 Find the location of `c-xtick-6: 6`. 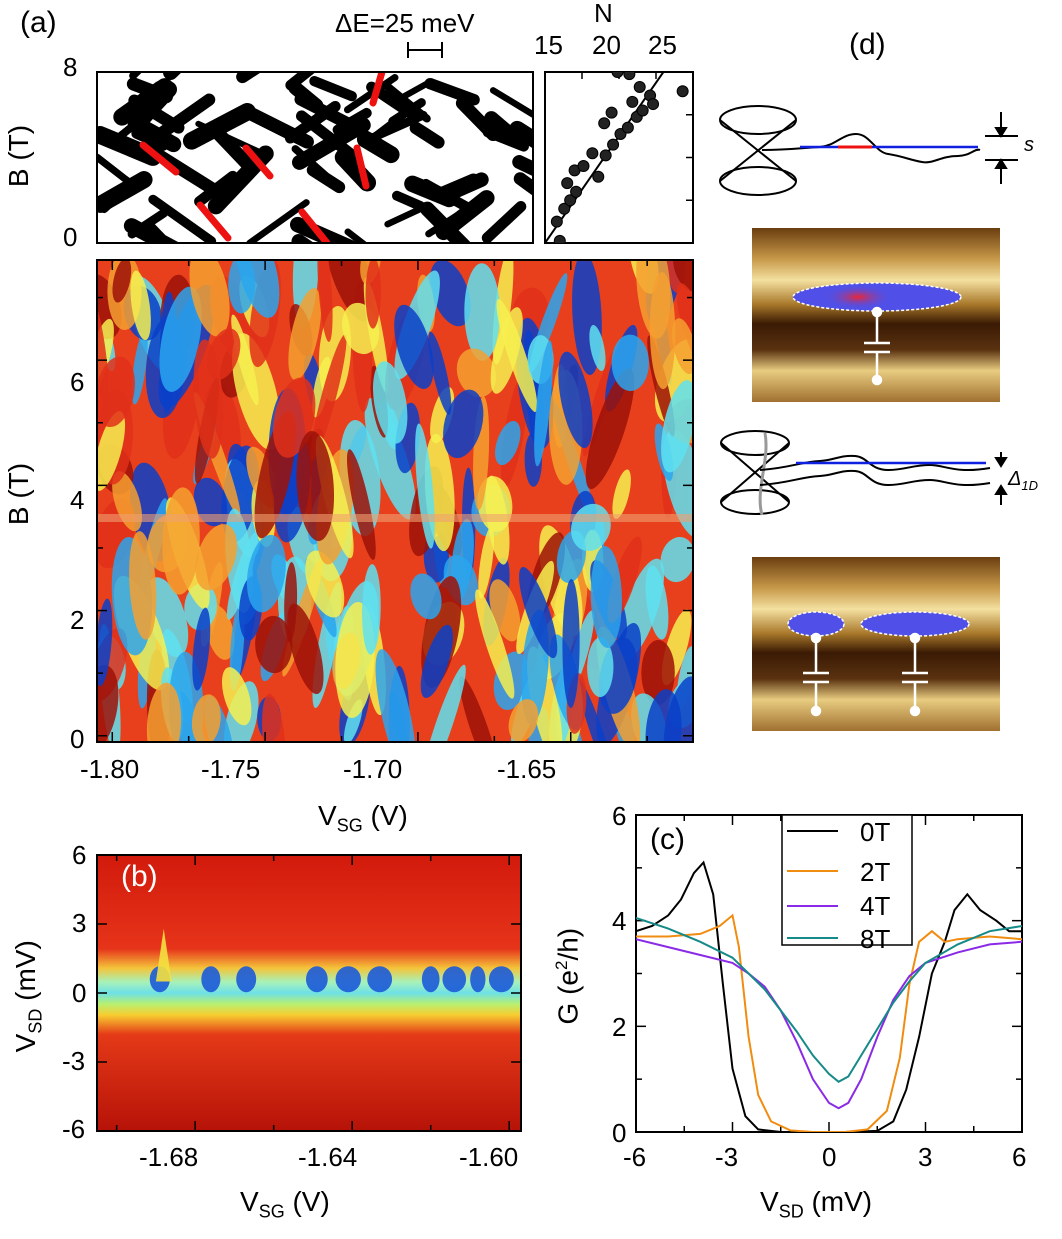

c-xtick-6: 6 is located at coordinates (1019, 1157).